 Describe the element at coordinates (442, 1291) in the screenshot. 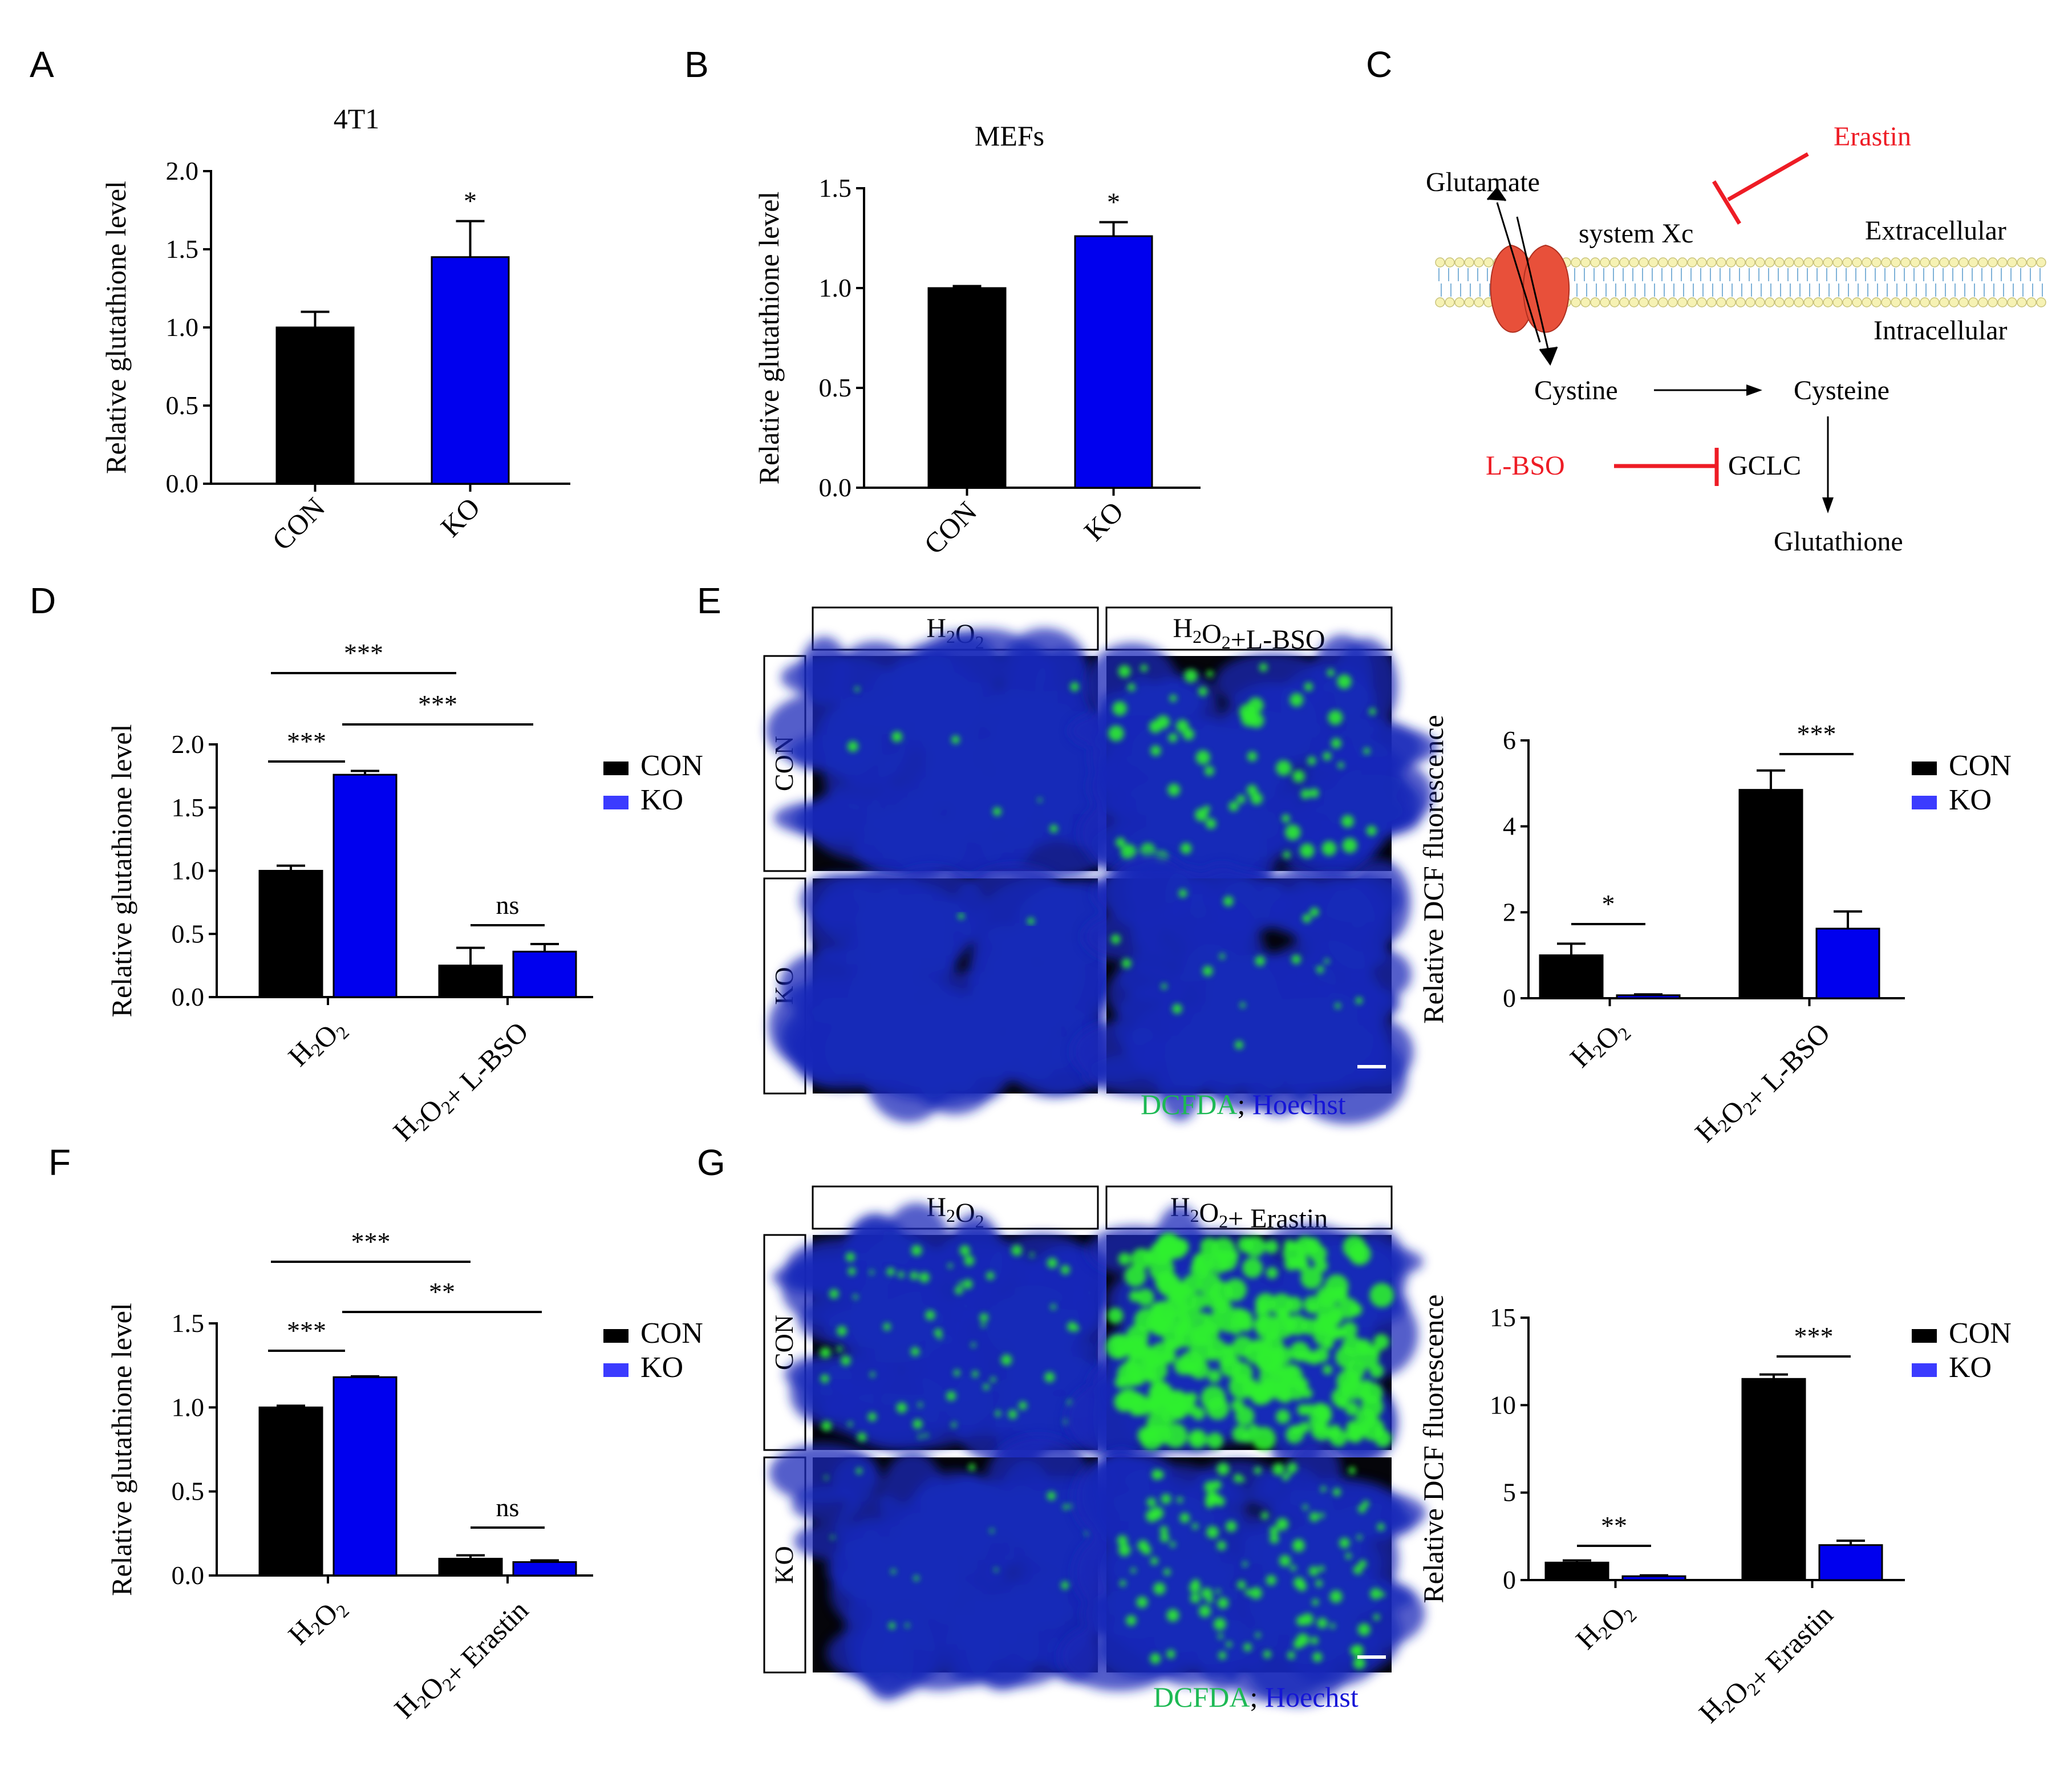

I see `sig-bracket-2-label: **` at that location.